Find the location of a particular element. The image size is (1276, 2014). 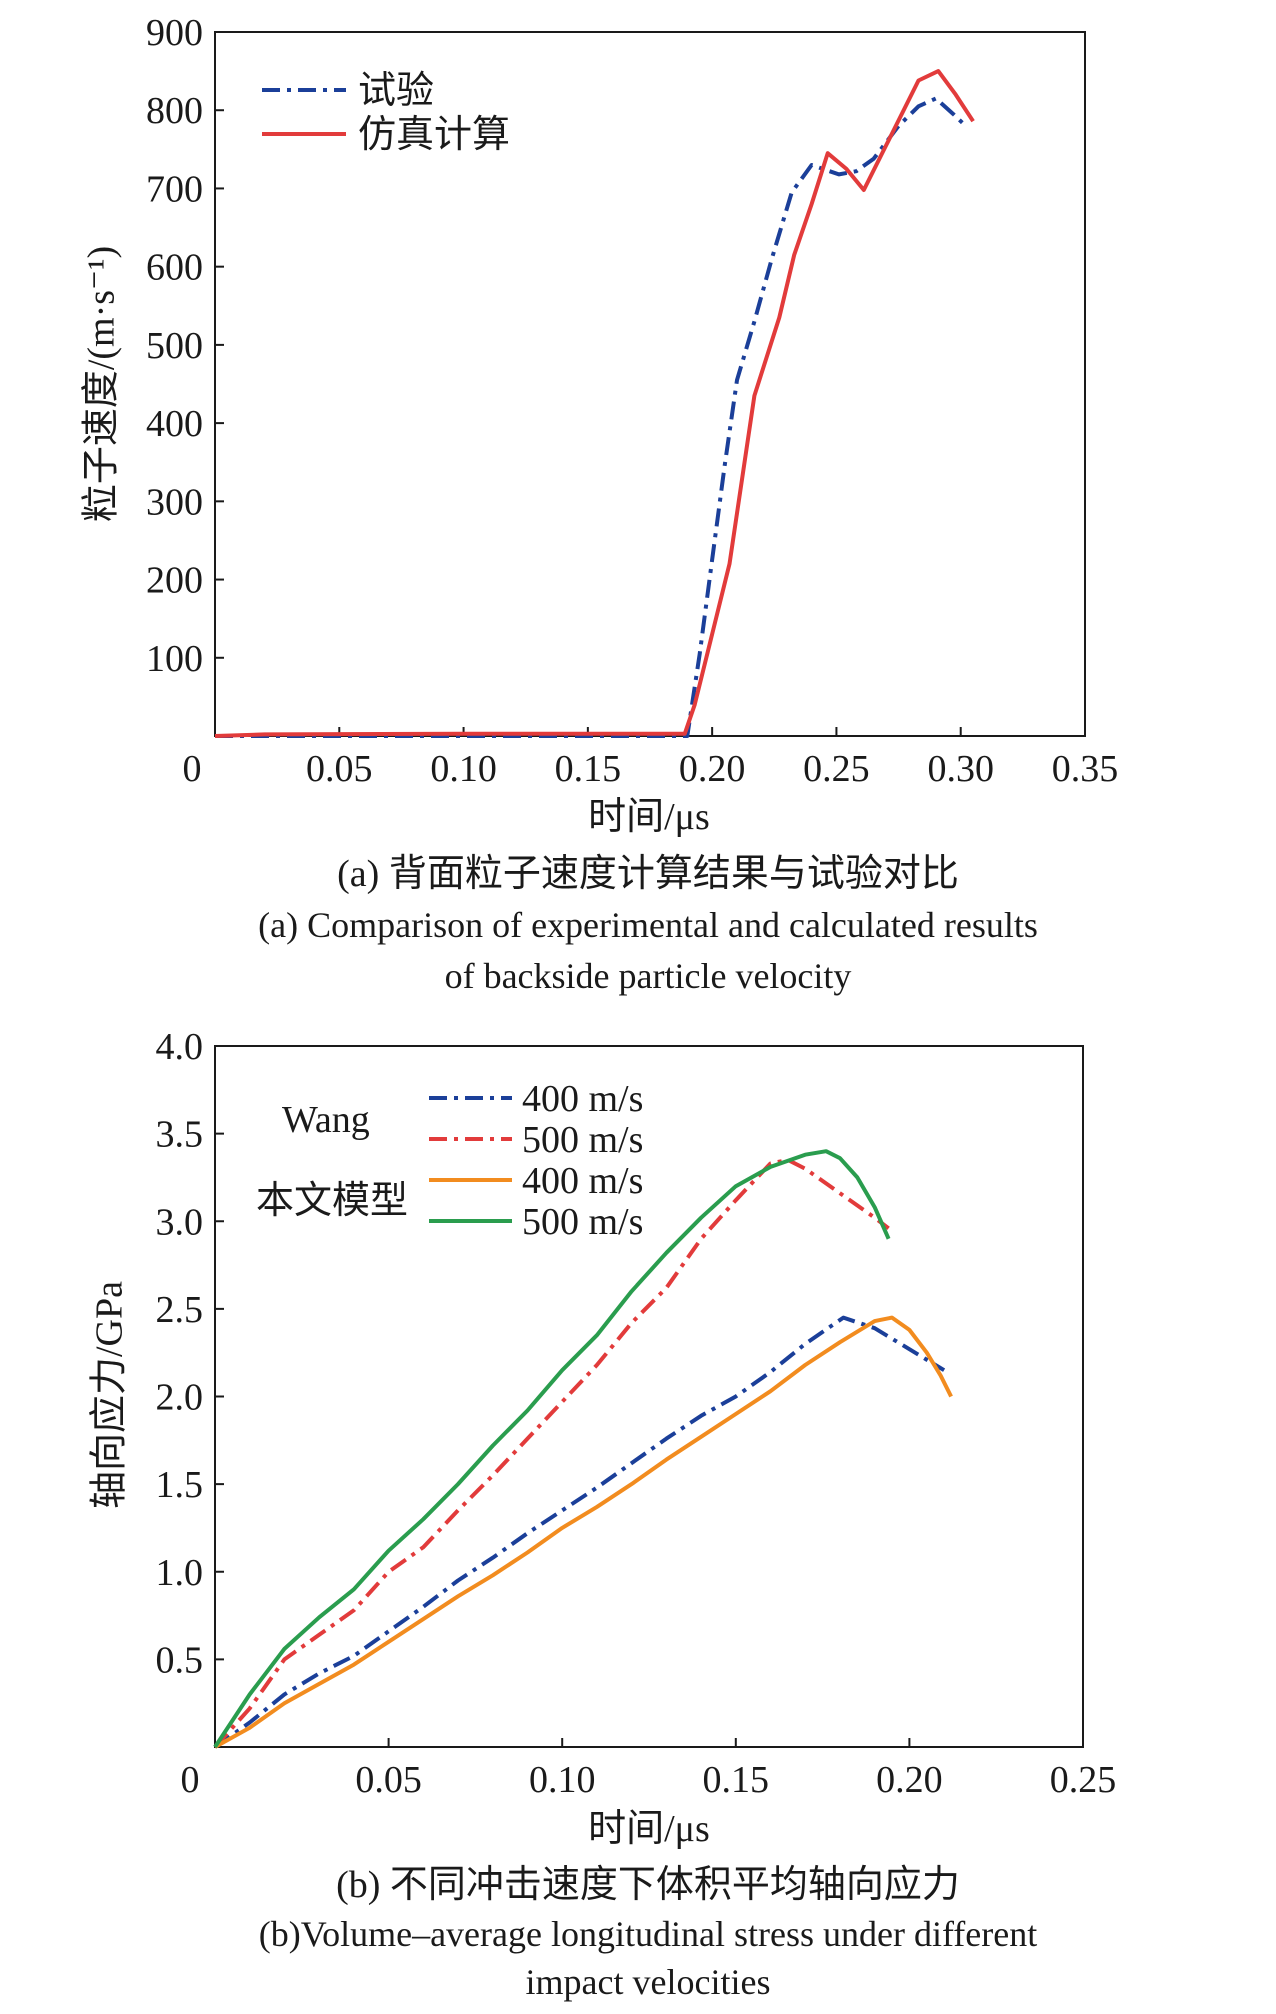

y-axis-label: 轴向应力/GPa is located at coordinates (110, 1395).